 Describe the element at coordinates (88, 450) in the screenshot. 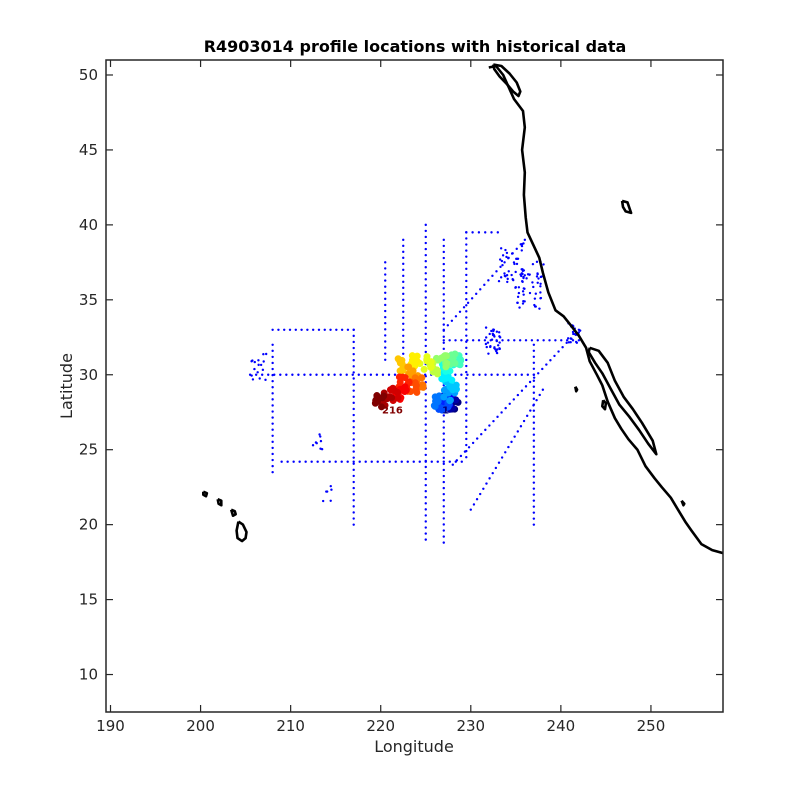

I see `y-tick-label: 25` at that location.